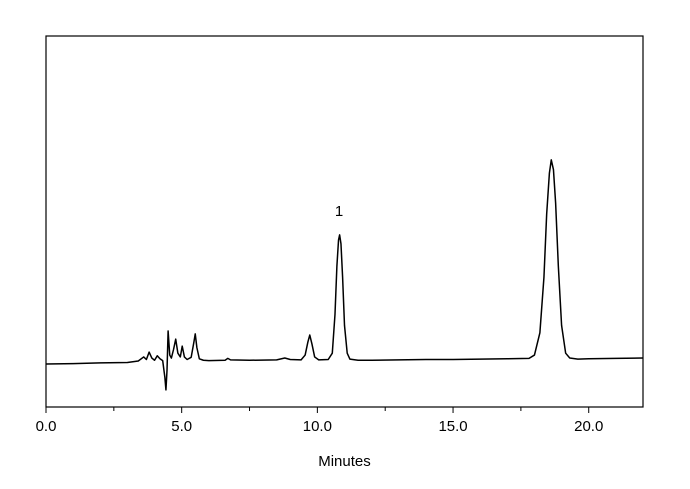 This screenshot has width=690, height=489. Describe the element at coordinates (46, 426) in the screenshot. I see `x-tick-label: 0.0` at that location.